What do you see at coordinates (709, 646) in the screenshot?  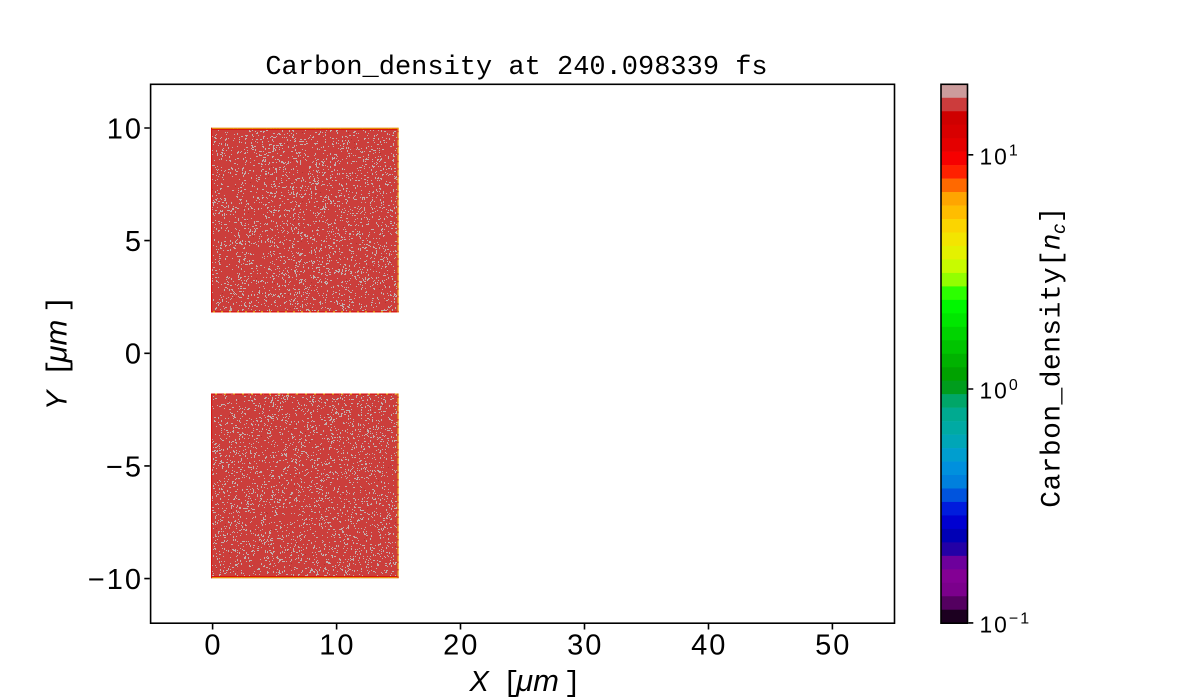 I see `svg-text: 40` at bounding box center [709, 646].